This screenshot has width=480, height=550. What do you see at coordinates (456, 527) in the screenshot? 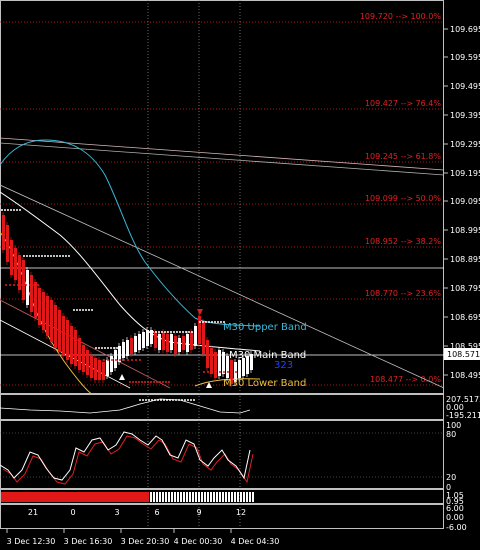
I see `indicator4-tick-2: -6.00` at bounding box center [456, 527].